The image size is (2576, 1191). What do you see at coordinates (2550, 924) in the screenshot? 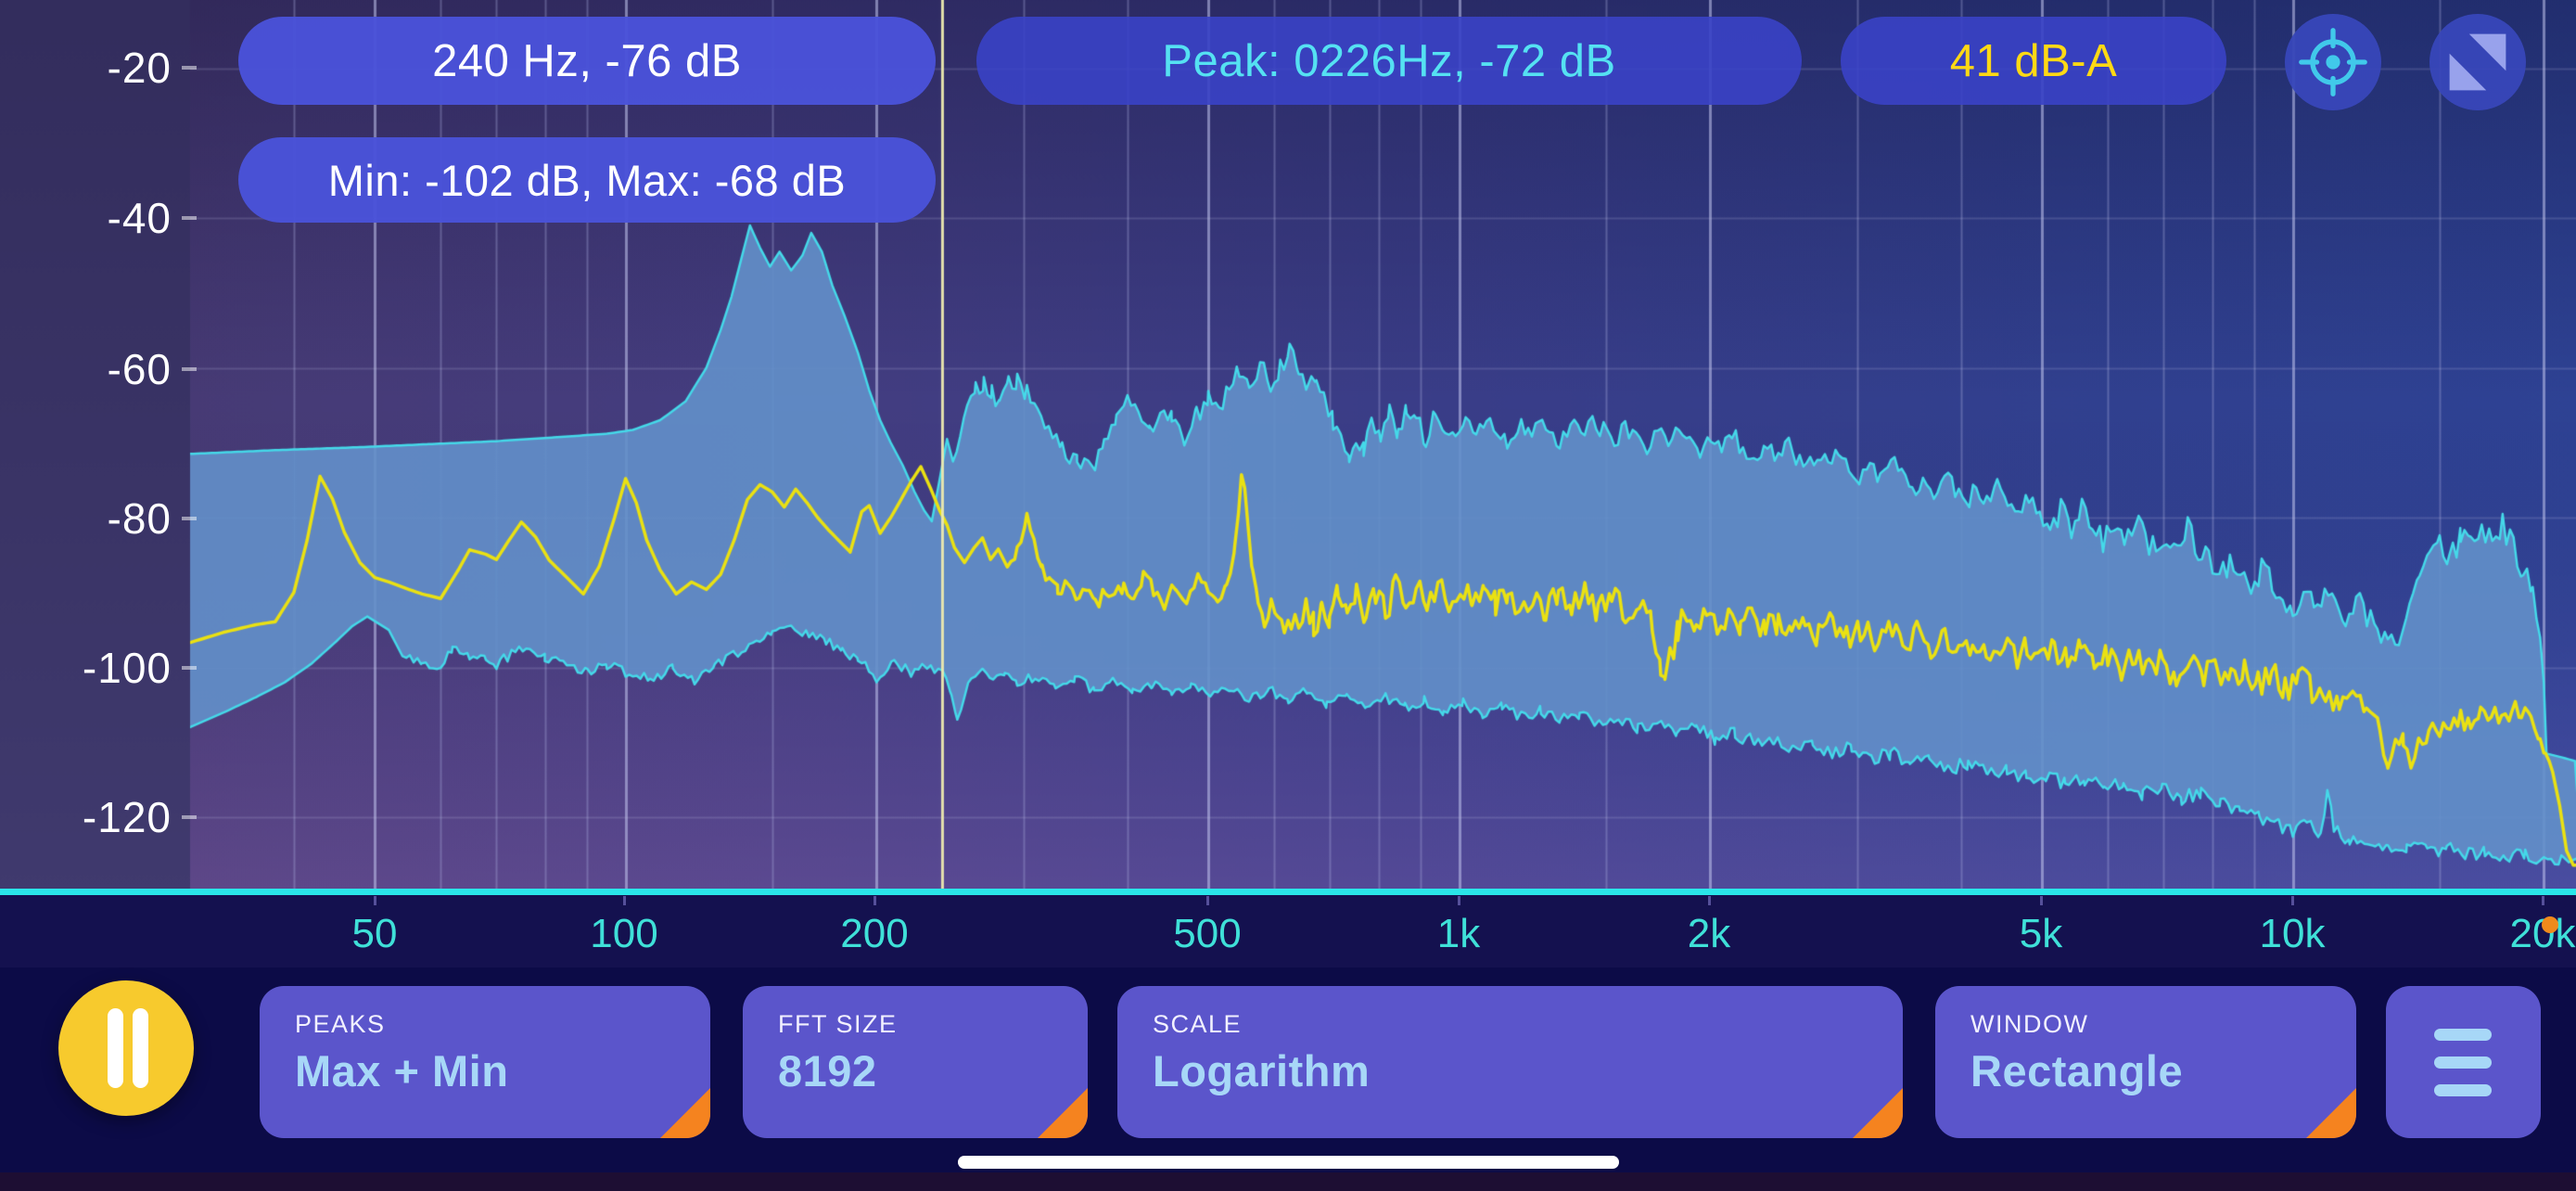
I see `peak-marker-dot` at bounding box center [2550, 924].